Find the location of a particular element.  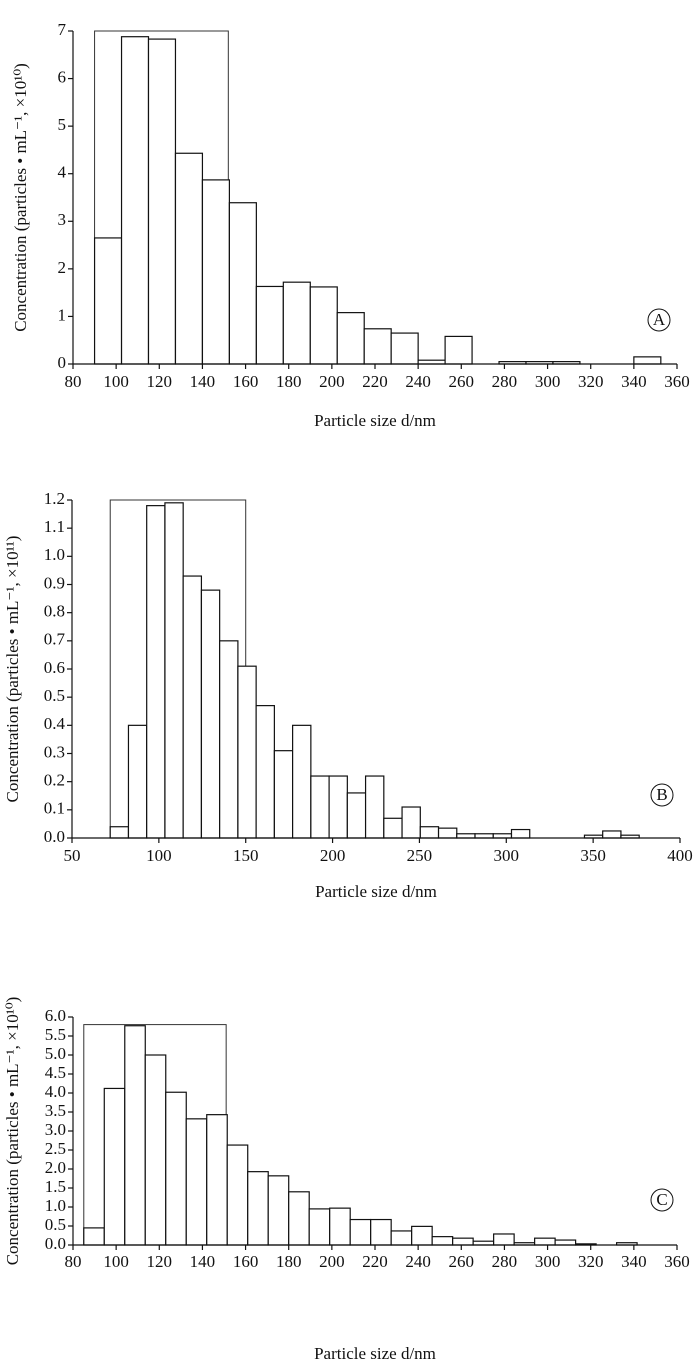

y-tick-label: 3 is located at coordinates (62, 219).